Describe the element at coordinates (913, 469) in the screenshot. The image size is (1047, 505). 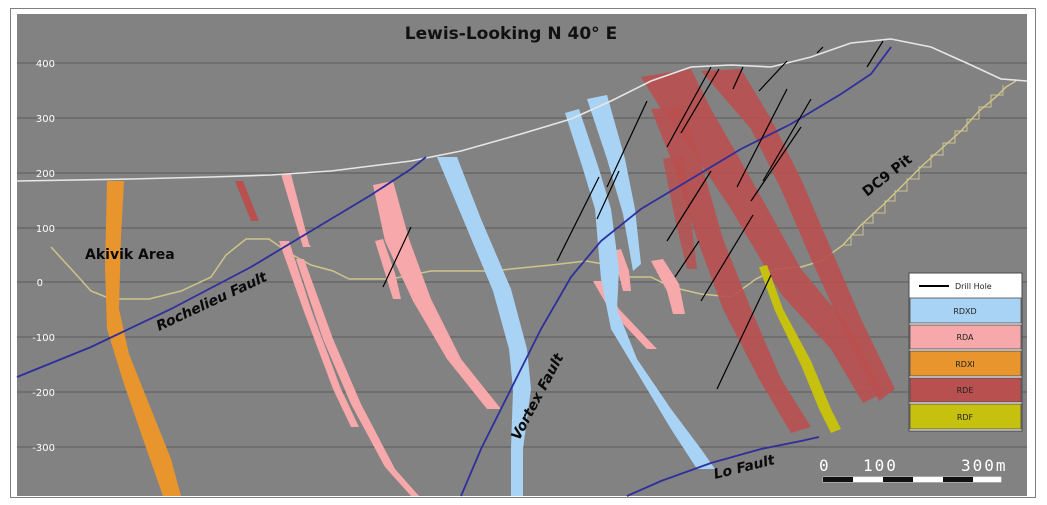
I see `scale-bar: 0 100 300m` at that location.